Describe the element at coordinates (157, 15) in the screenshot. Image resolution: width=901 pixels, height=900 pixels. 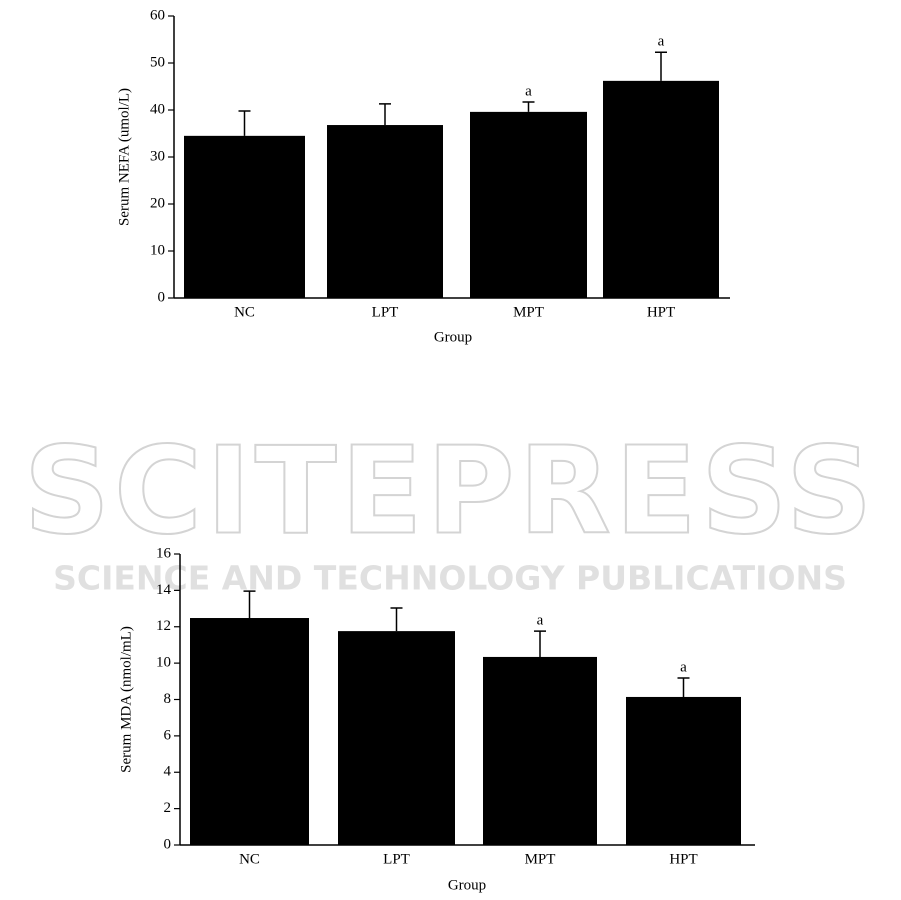
I see `y-tick-label: 60` at that location.